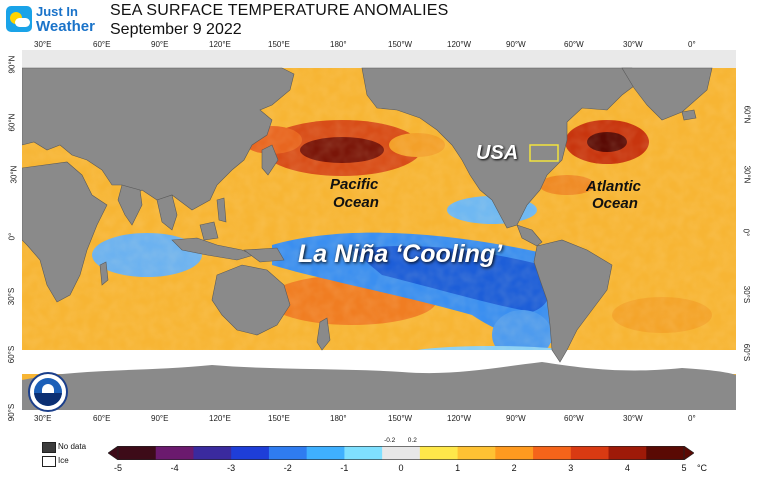  I want to click on usa-label: USA, so click(497, 153).